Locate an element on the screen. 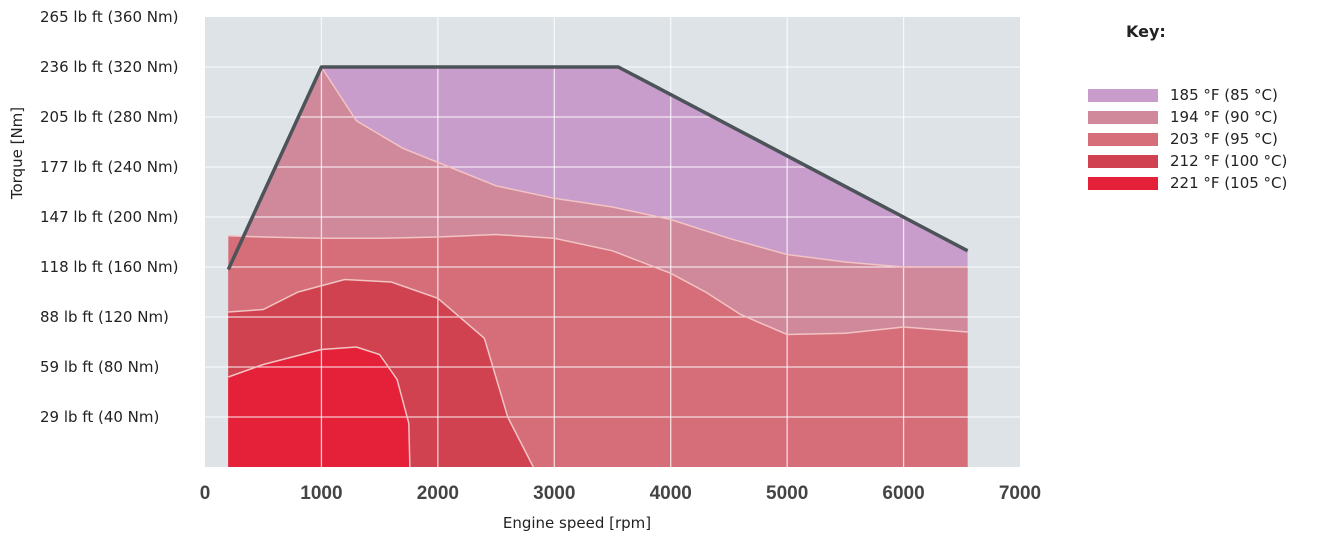 The image size is (1325, 538). zone-fill-221F is located at coordinates (319, 407).